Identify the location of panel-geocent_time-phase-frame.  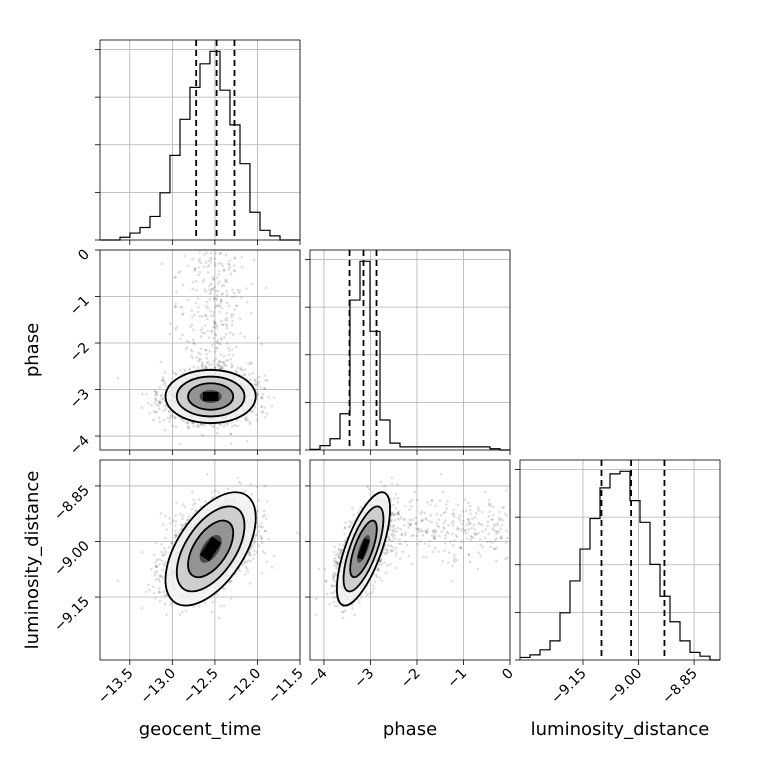
(200, 350).